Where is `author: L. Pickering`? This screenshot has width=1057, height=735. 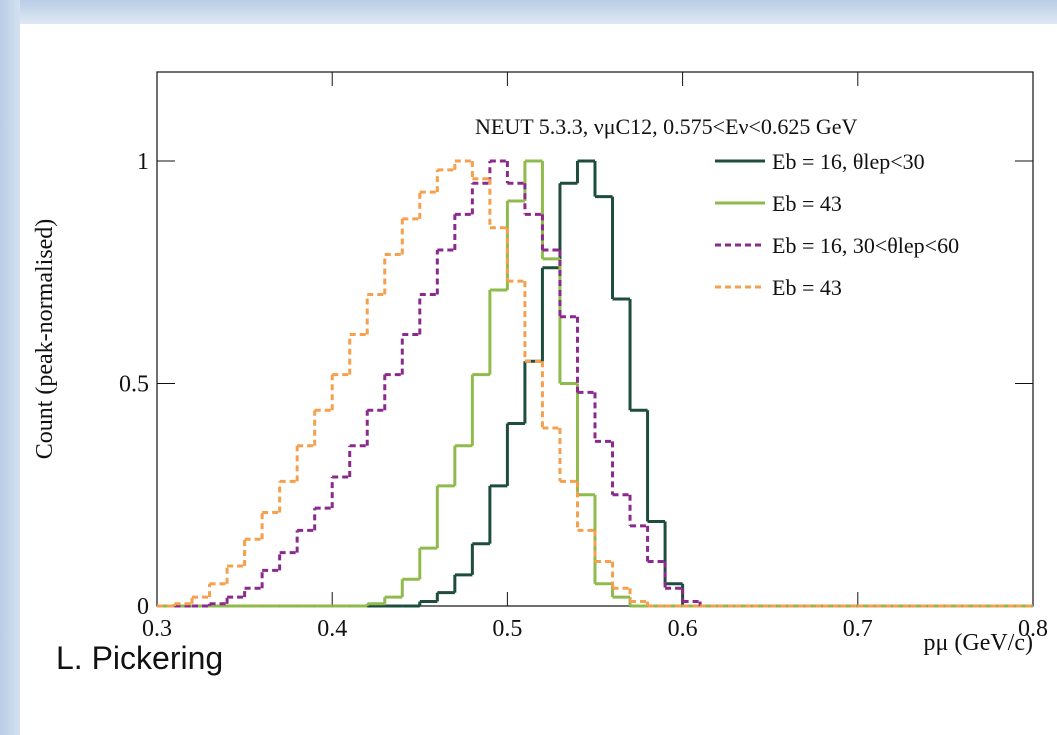 author: L. Pickering is located at coordinates (140, 658).